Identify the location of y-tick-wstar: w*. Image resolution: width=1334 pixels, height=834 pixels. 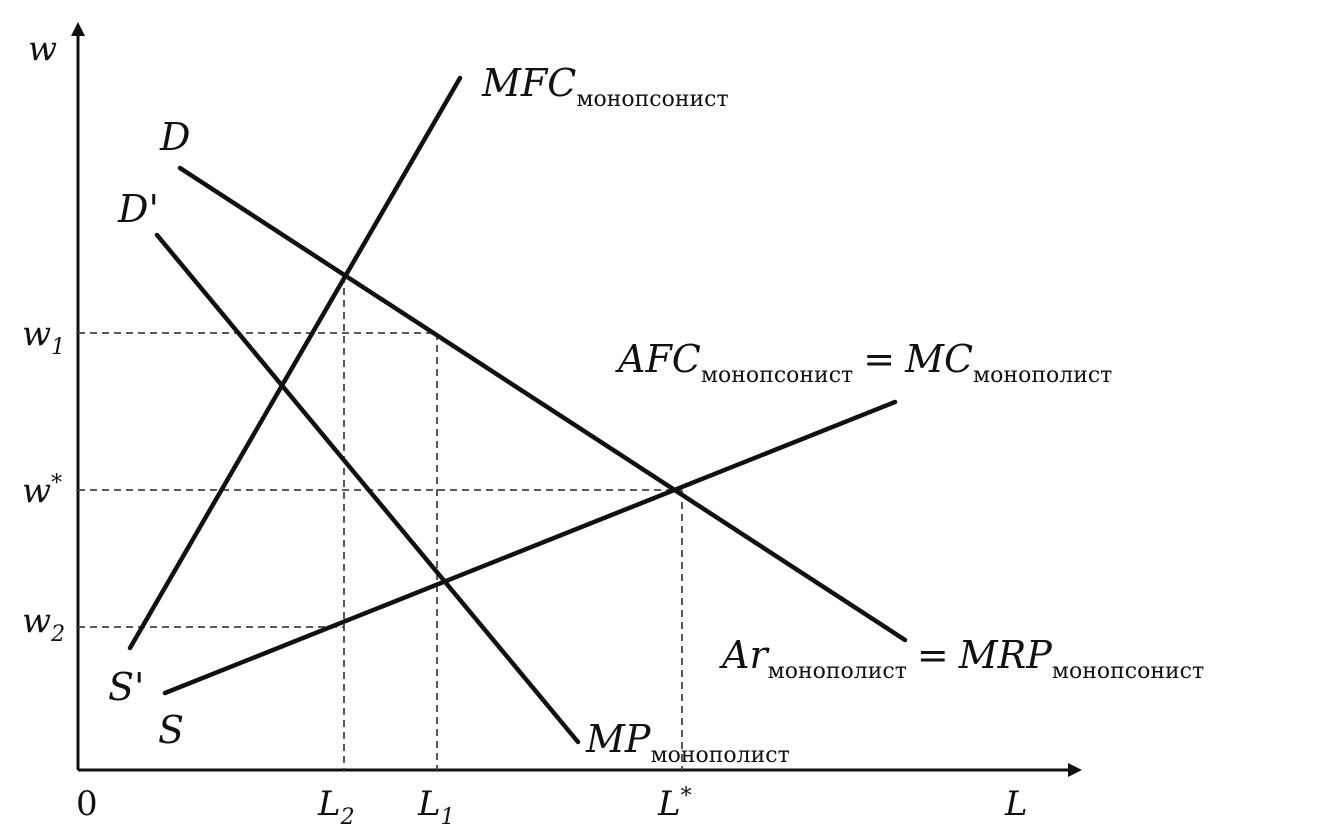
(42, 491).